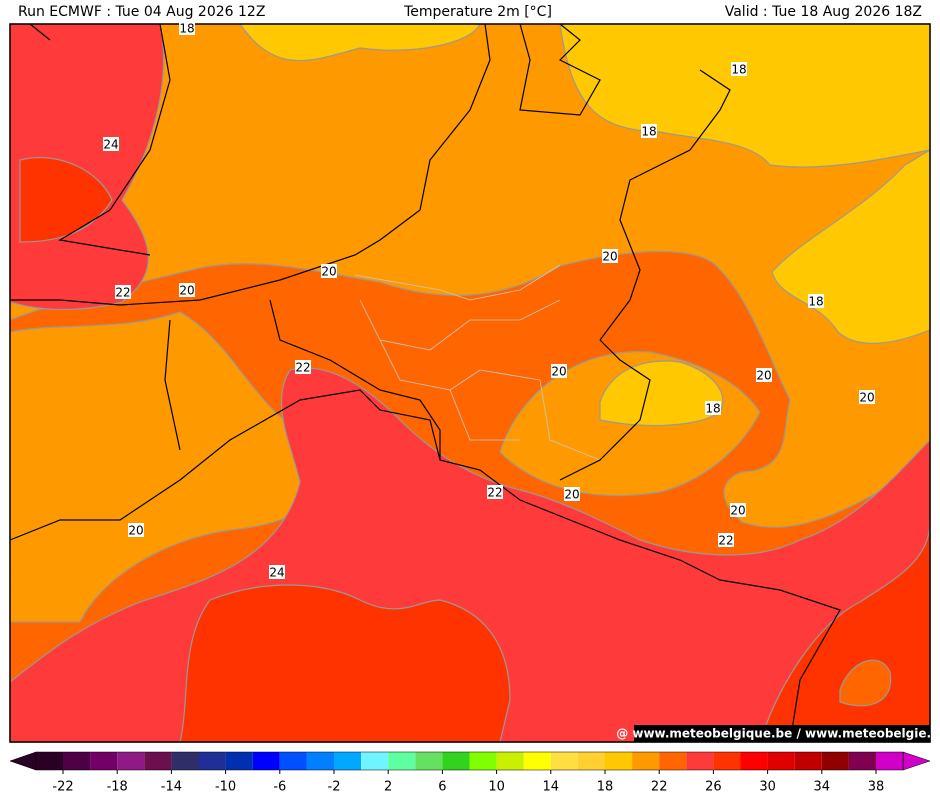 This screenshot has height=800, width=940. Describe the element at coordinates (279, 787) in the screenshot. I see `colorbar-tick-label: -6` at that location.